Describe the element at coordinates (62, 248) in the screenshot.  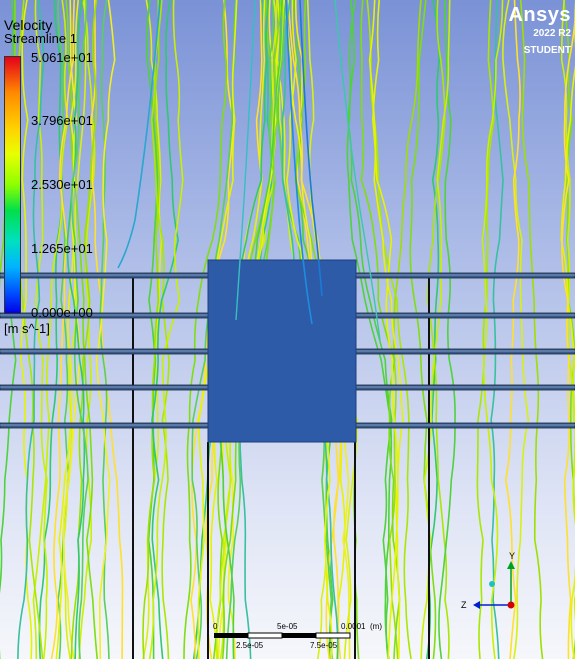
I see `legend-tick-4: 1.265e+01` at that location.